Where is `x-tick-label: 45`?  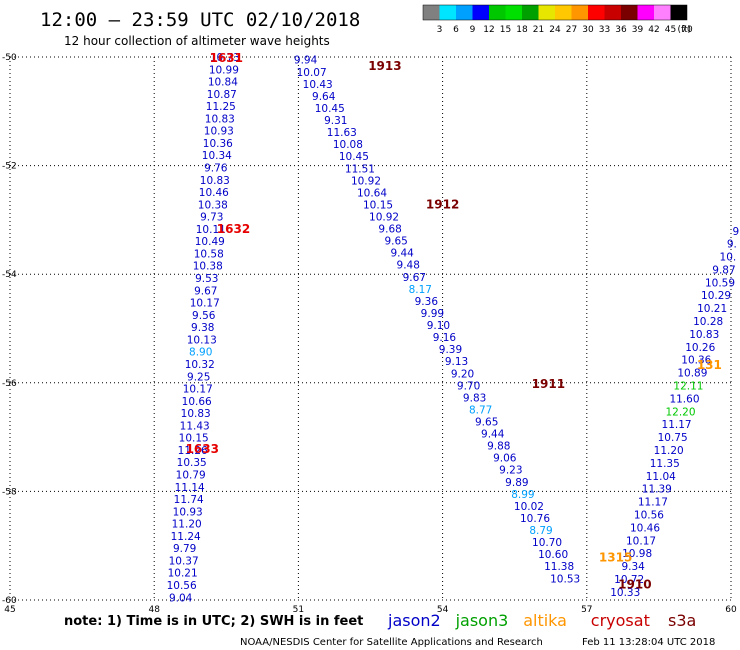 x-tick-label: 45 is located at coordinates (9, 610).